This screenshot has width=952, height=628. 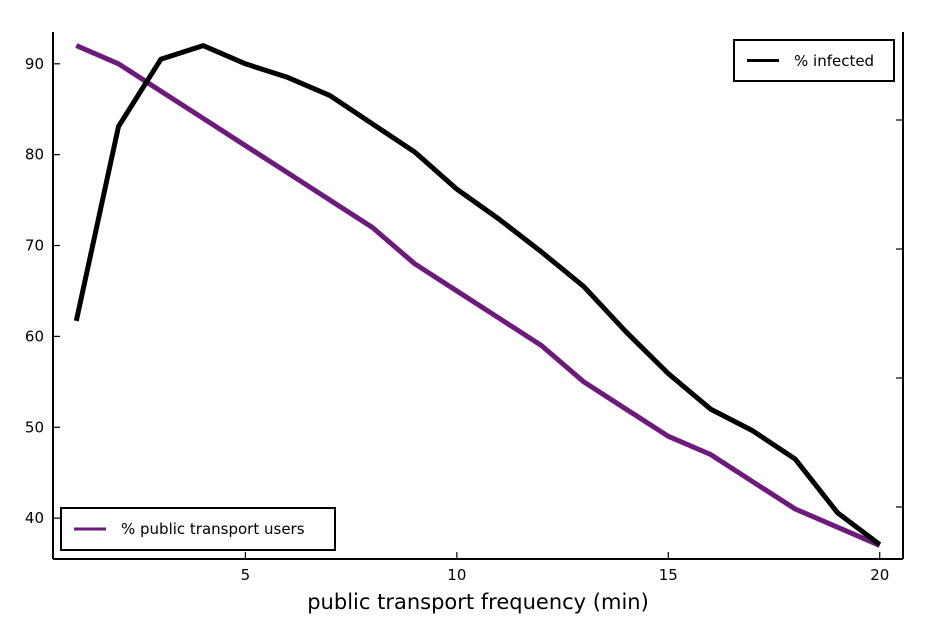 What do you see at coordinates (34, 64) in the screenshot?
I see `y-tick-label: 90` at bounding box center [34, 64].